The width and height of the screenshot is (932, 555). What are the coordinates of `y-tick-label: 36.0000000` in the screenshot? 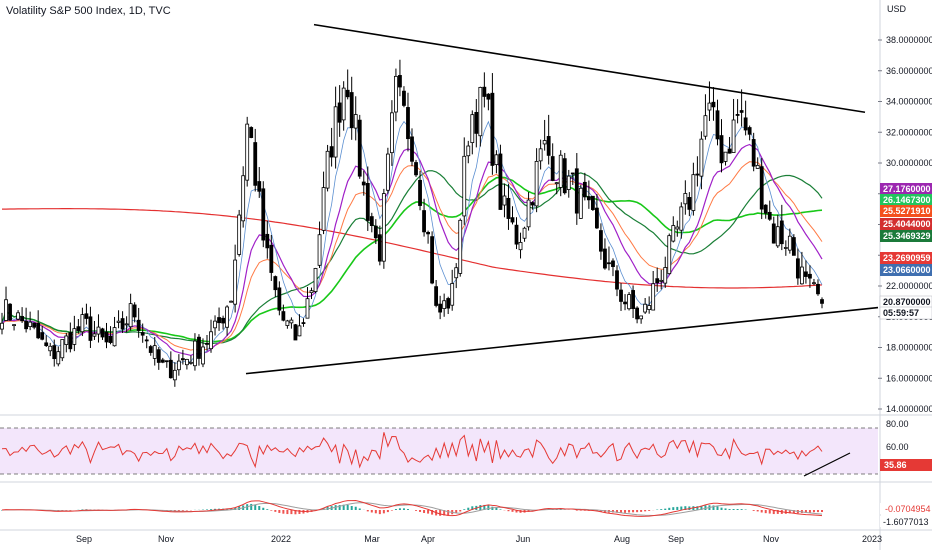 It's located at (909, 71).